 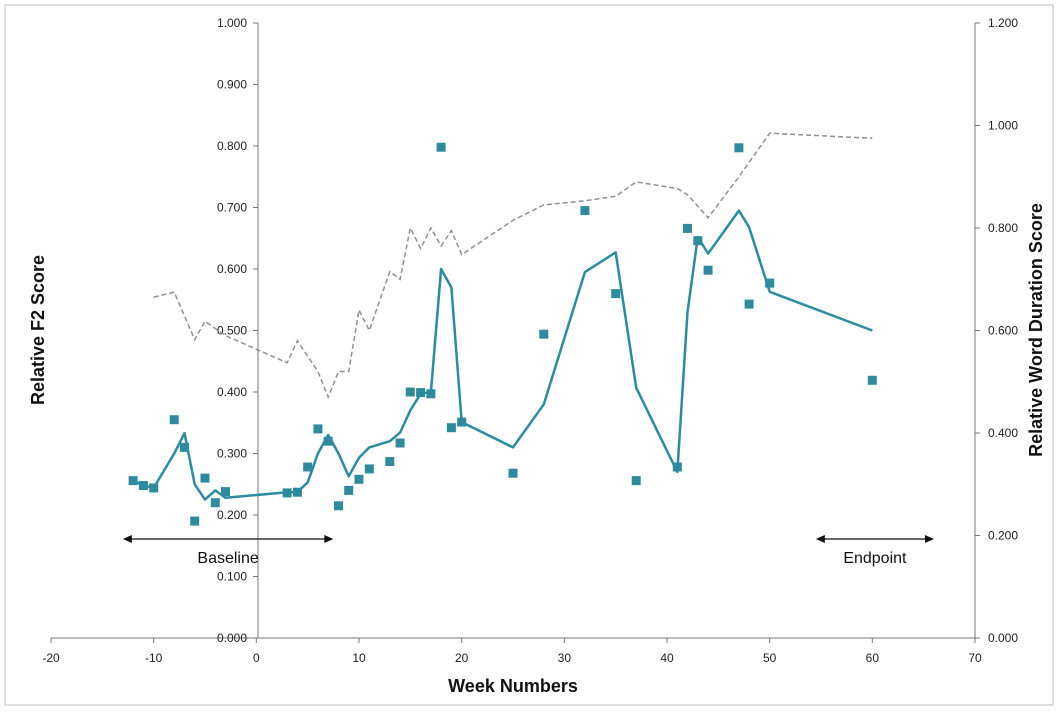 What do you see at coordinates (565, 658) in the screenshot?
I see `x-tick-label: 30` at bounding box center [565, 658].